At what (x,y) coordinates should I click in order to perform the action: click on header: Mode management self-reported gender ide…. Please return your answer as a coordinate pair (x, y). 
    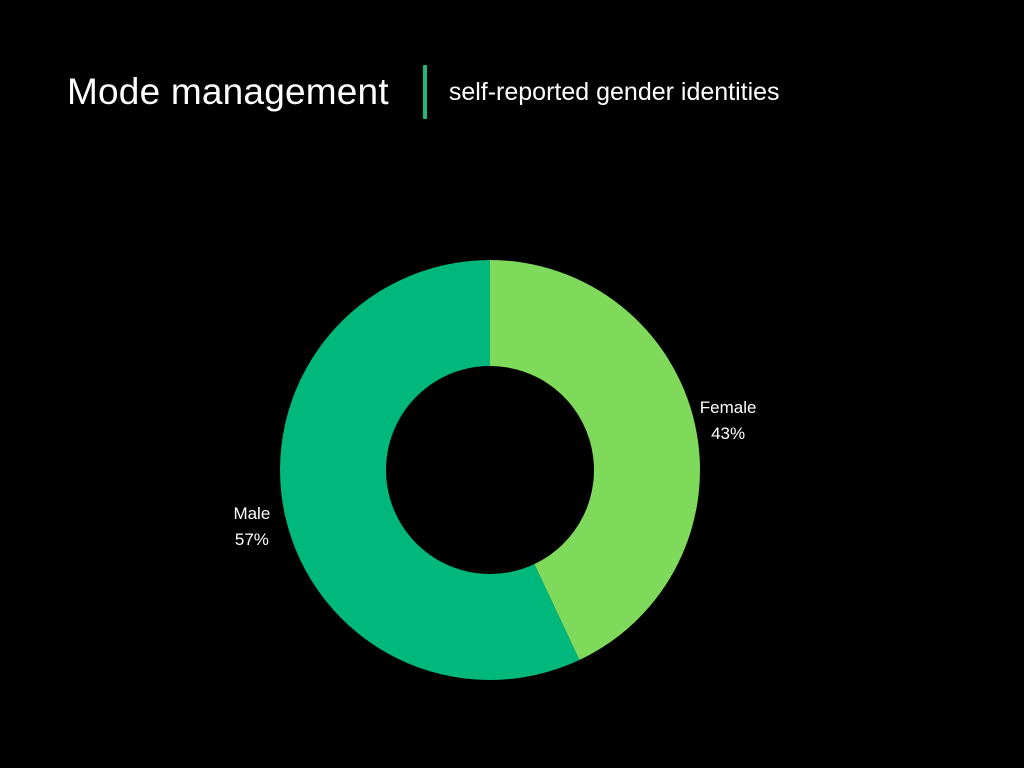
    Looking at the image, I should click on (423, 92).